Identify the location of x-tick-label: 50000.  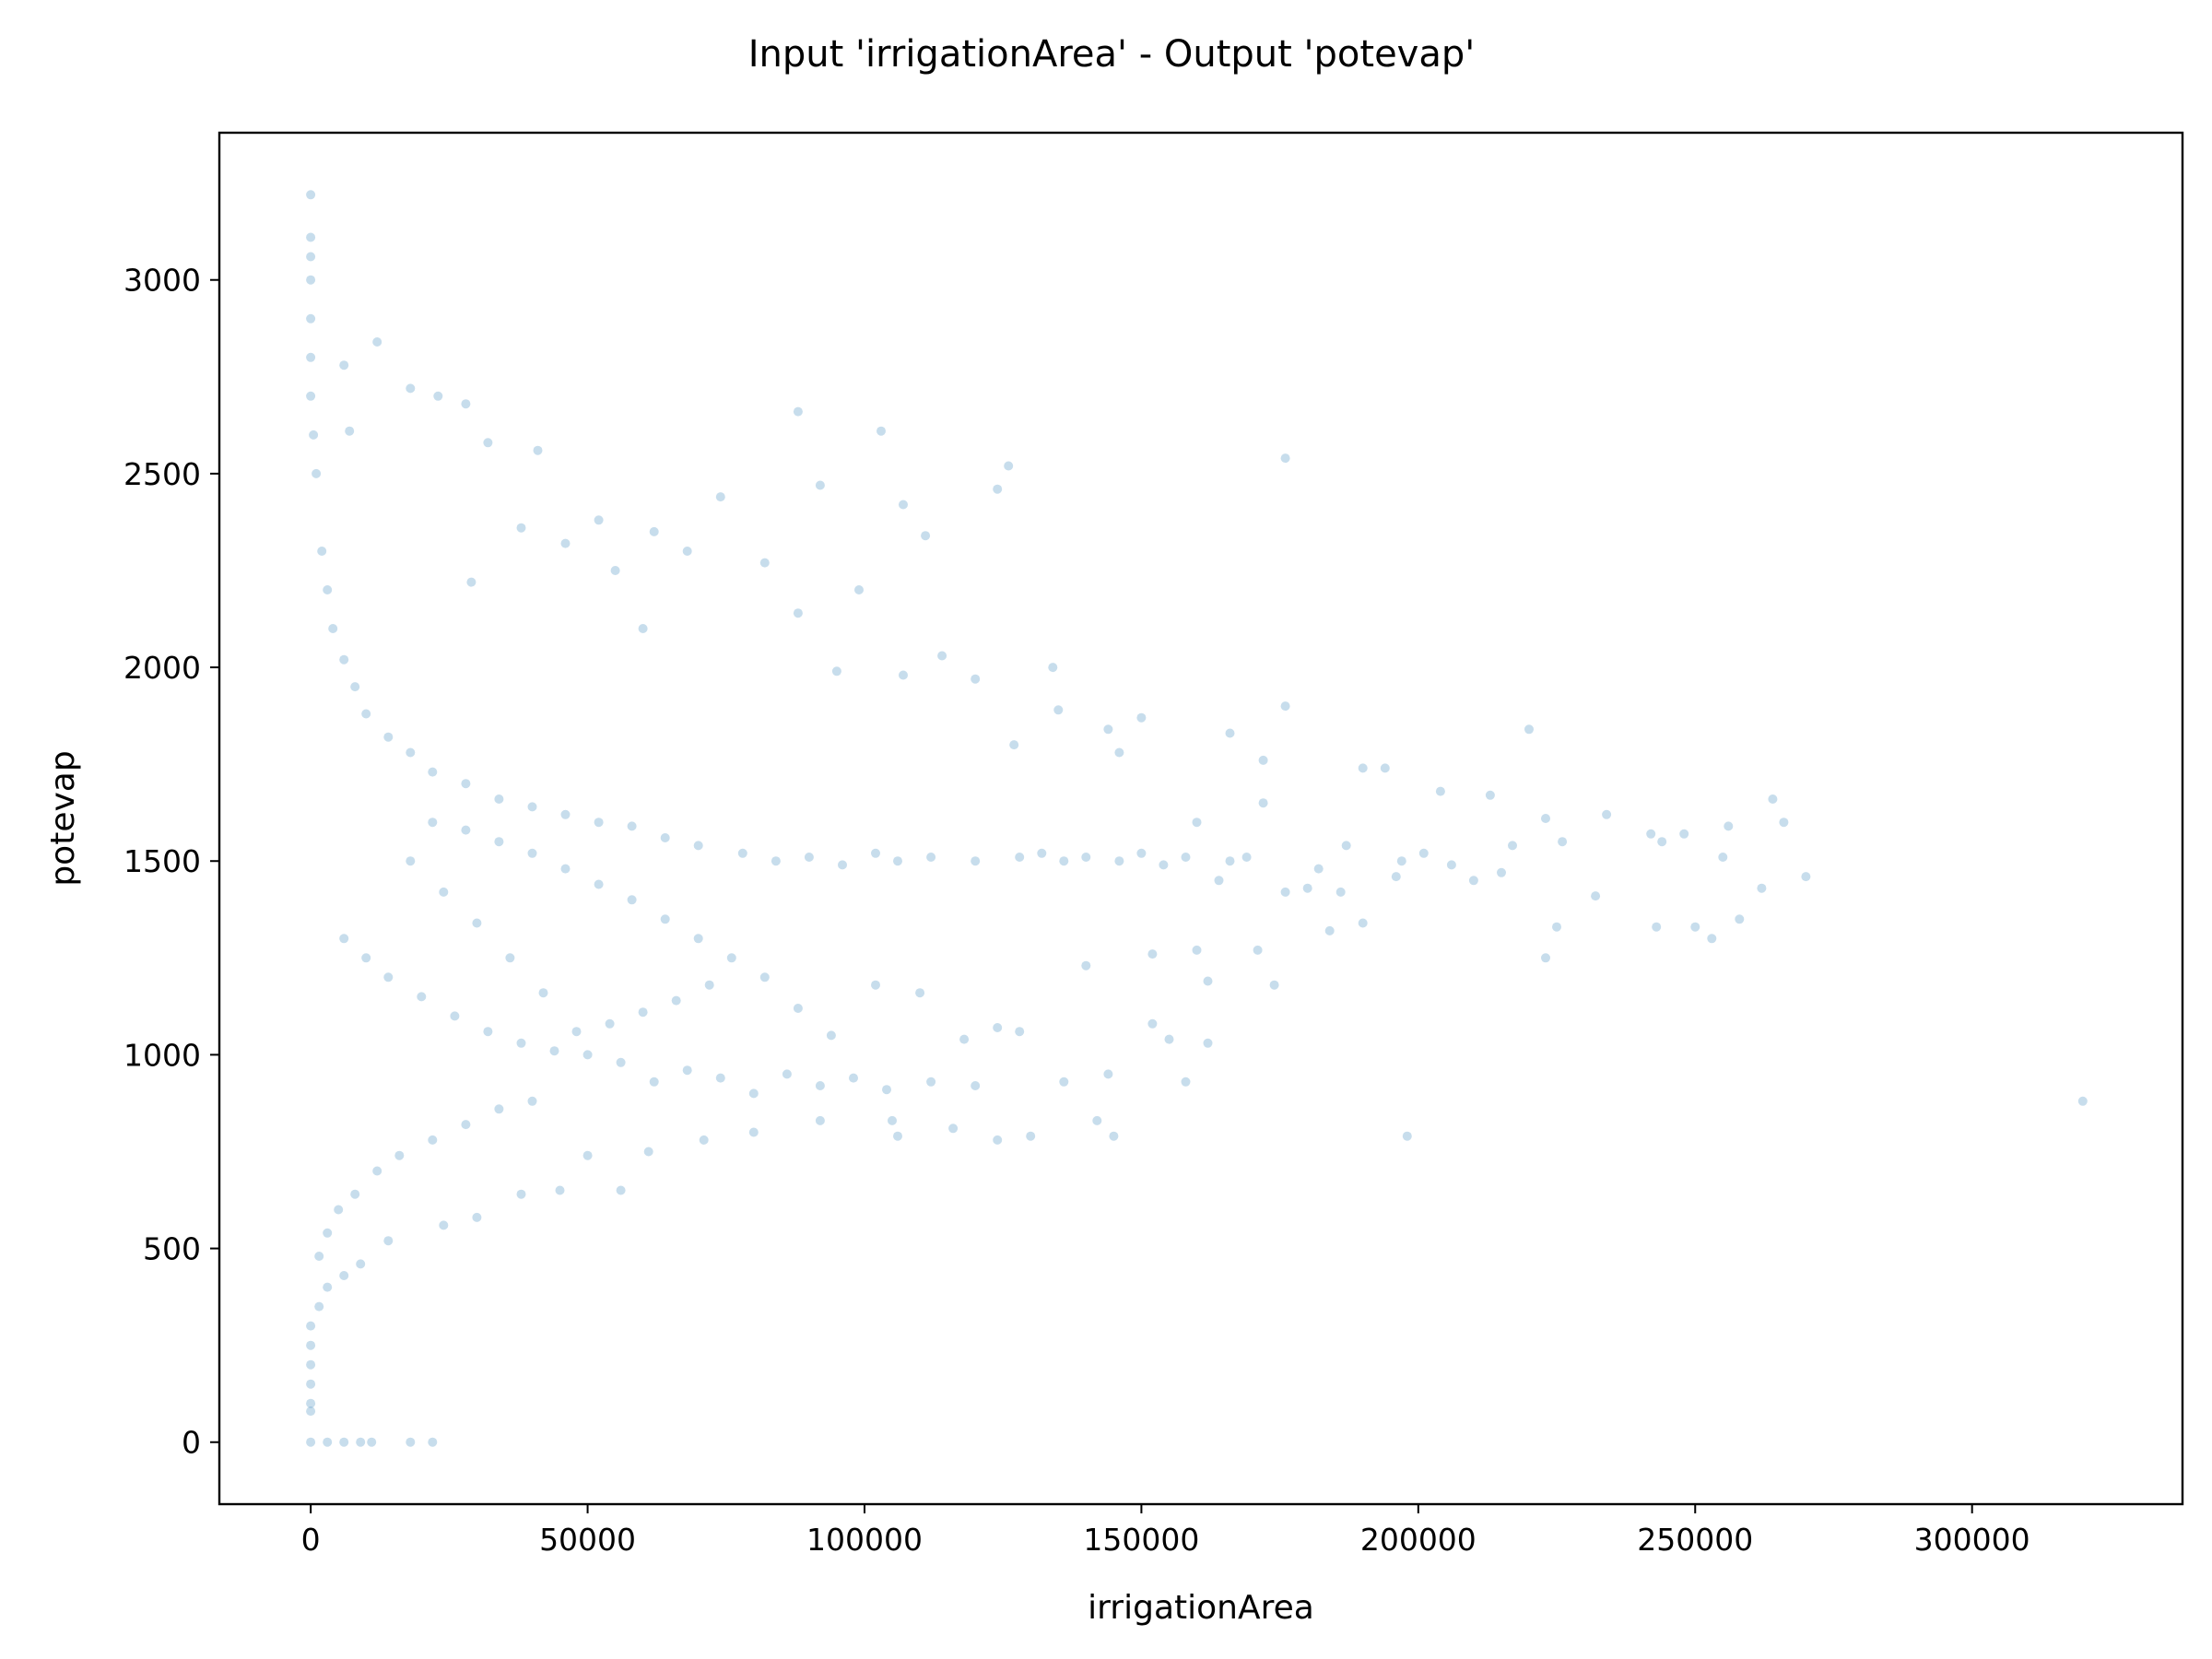
(587, 1540).